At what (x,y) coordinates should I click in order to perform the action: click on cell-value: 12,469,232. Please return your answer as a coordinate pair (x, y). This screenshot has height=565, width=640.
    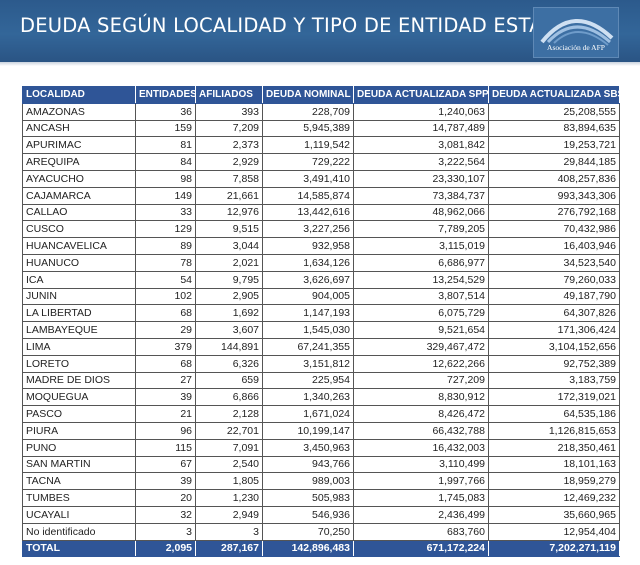
    Looking at the image, I should click on (554, 498).